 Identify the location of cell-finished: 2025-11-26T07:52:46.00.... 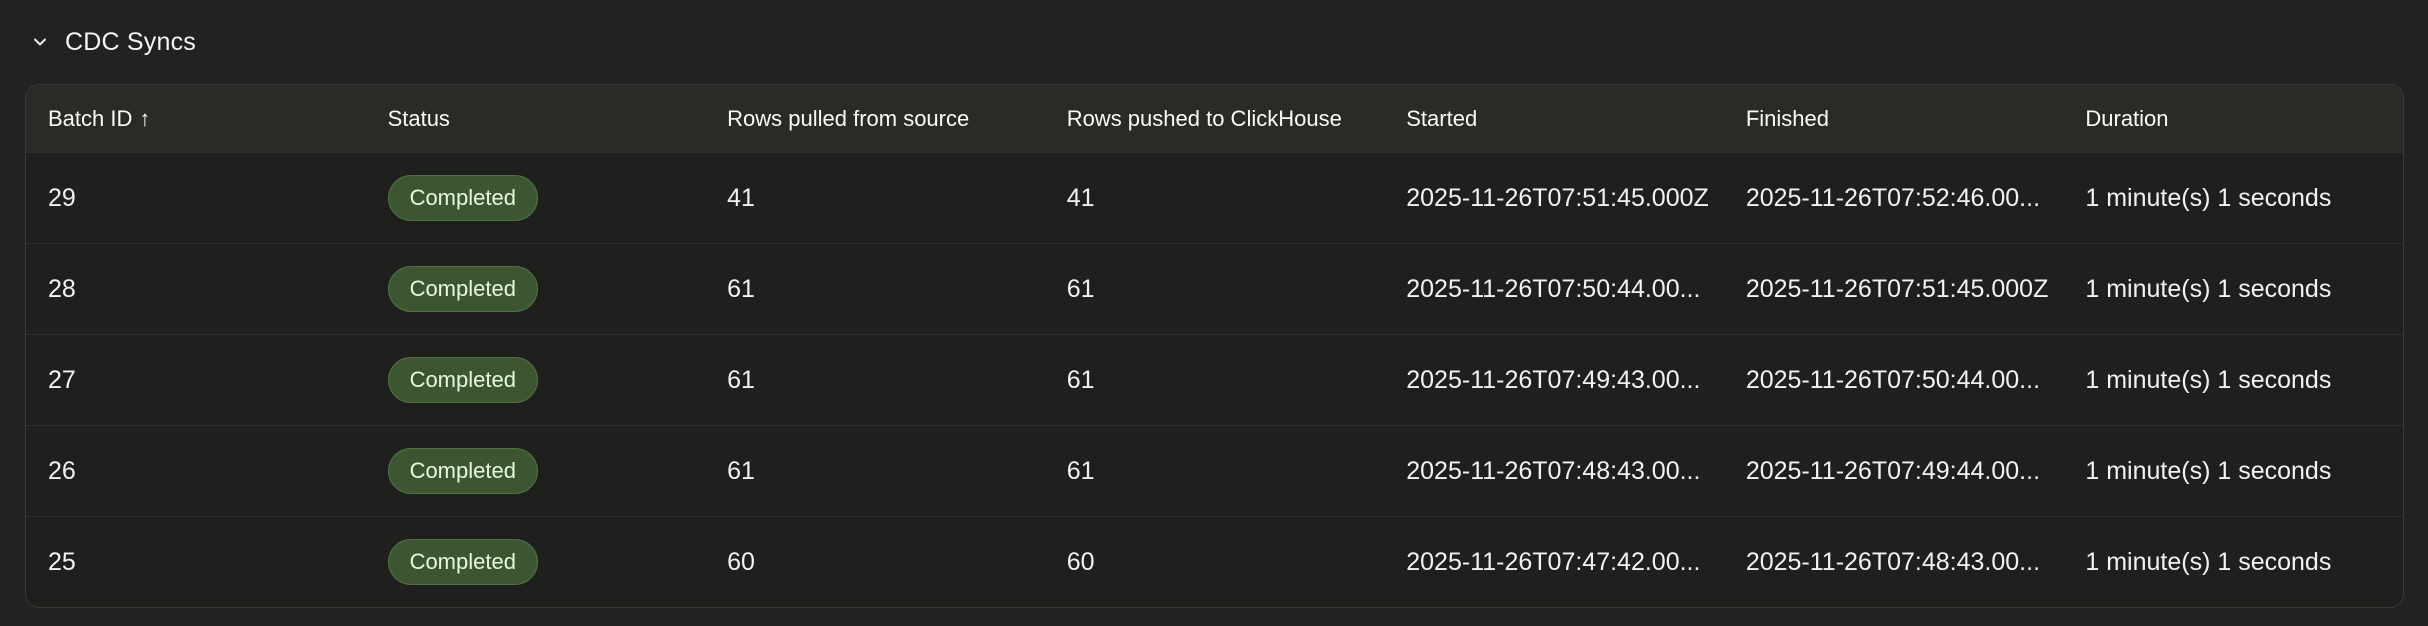
(1893, 197).